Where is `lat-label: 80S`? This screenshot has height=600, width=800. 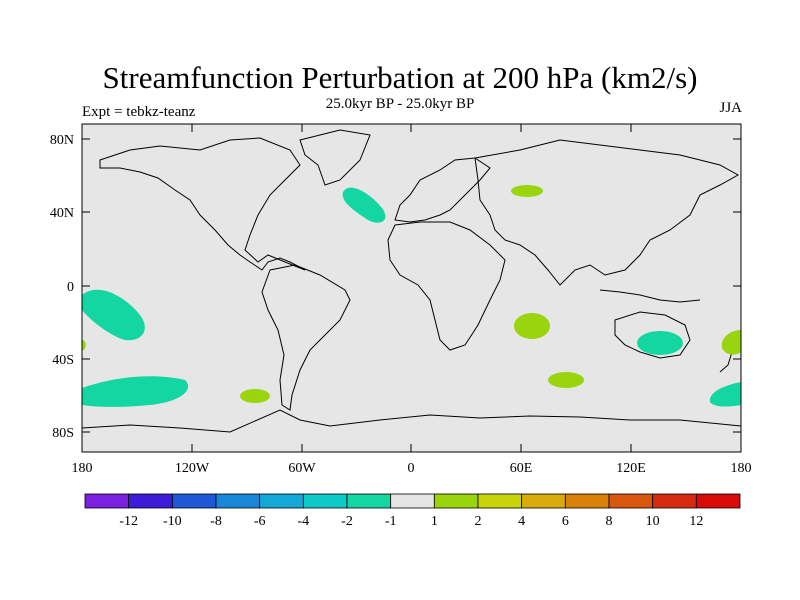 lat-label: 80S is located at coordinates (63, 433).